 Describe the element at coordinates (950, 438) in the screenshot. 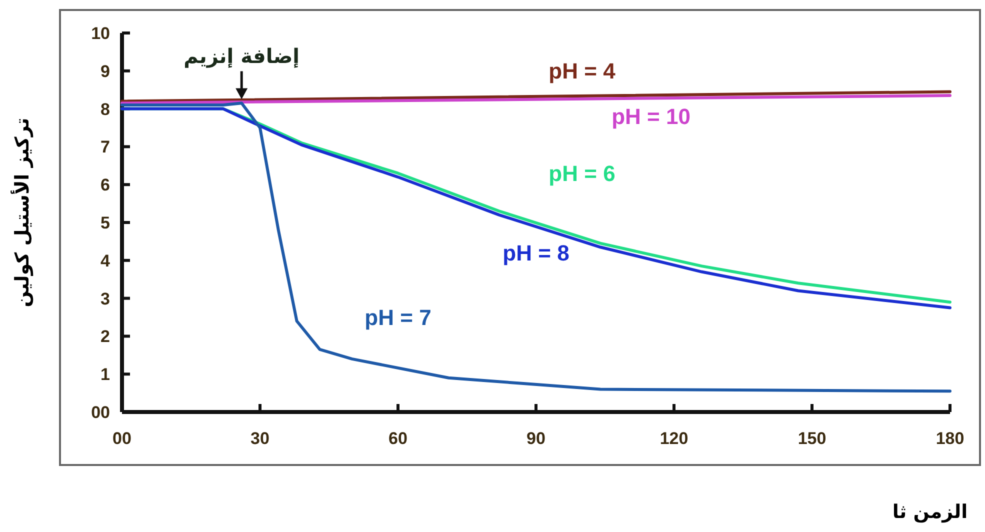

I see `x-tick-label: 180` at that location.